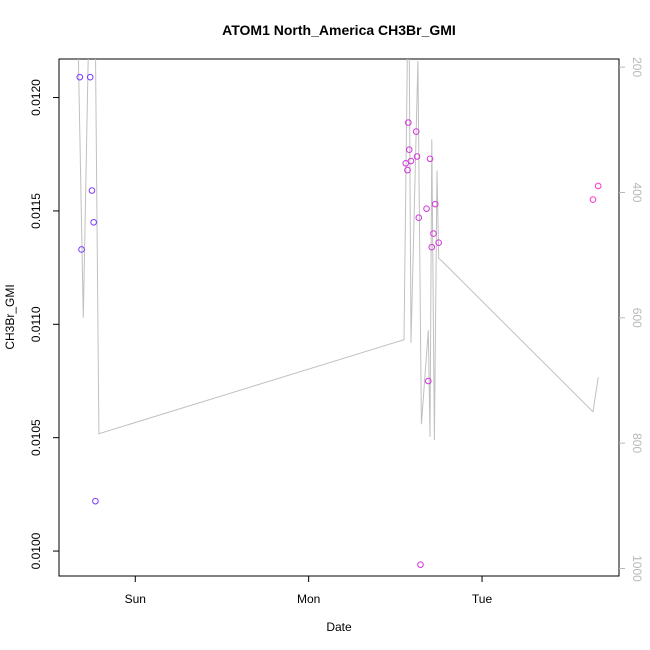 The image size is (650, 650). What do you see at coordinates (339, 627) in the screenshot?
I see `x-axis-label: Date` at bounding box center [339, 627].